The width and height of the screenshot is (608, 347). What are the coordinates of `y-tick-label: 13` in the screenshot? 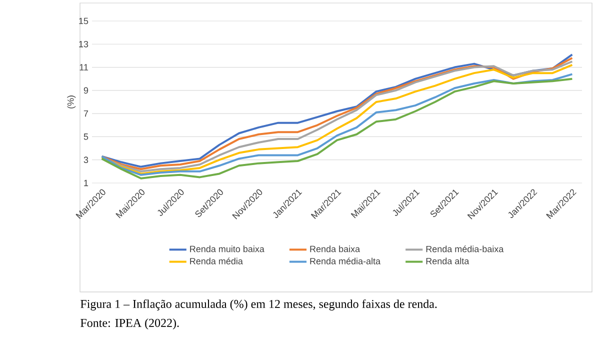 It's located at (83, 44).